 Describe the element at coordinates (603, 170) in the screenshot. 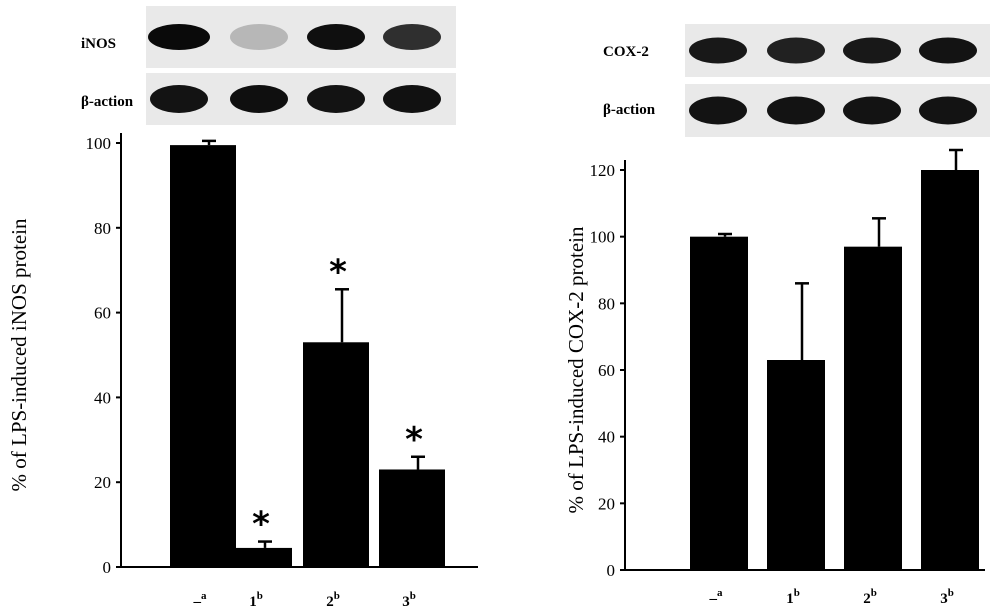

I see `y-tick-label: 120` at that location.